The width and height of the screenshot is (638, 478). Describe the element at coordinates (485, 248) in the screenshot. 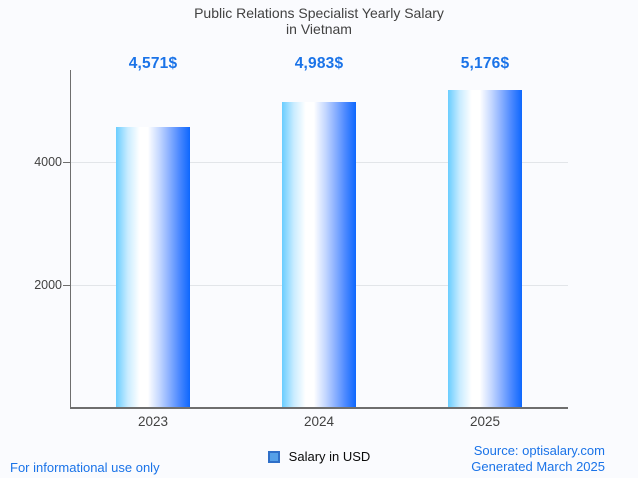

I see `bar-2025` at that location.